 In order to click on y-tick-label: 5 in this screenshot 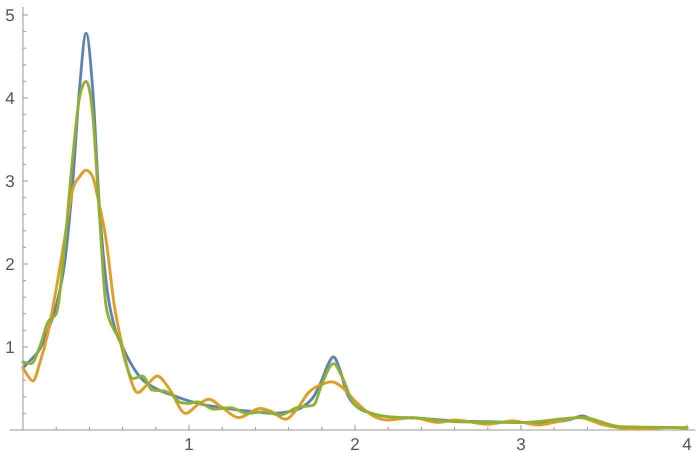, I will do `click(10, 15)`.